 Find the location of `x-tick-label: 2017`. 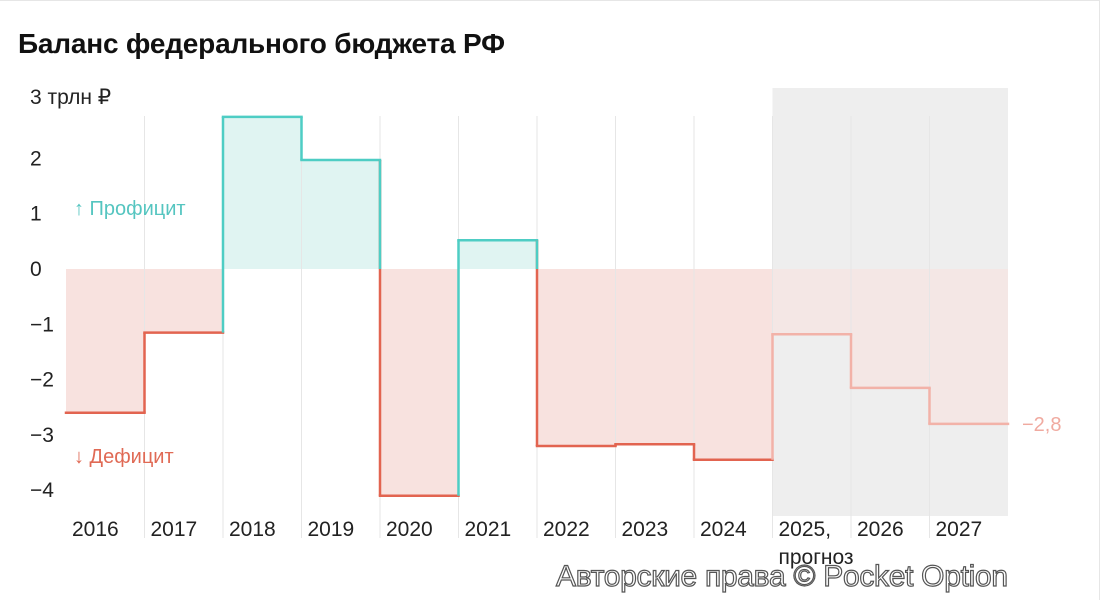

x-tick-label: 2017 is located at coordinates (174, 529).